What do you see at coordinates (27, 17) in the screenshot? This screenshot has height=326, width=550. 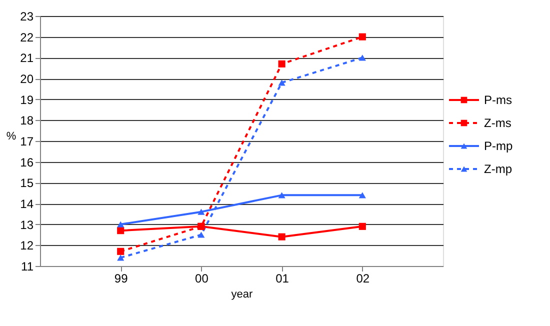 I see `y-tick-label: 23` at bounding box center [27, 17].